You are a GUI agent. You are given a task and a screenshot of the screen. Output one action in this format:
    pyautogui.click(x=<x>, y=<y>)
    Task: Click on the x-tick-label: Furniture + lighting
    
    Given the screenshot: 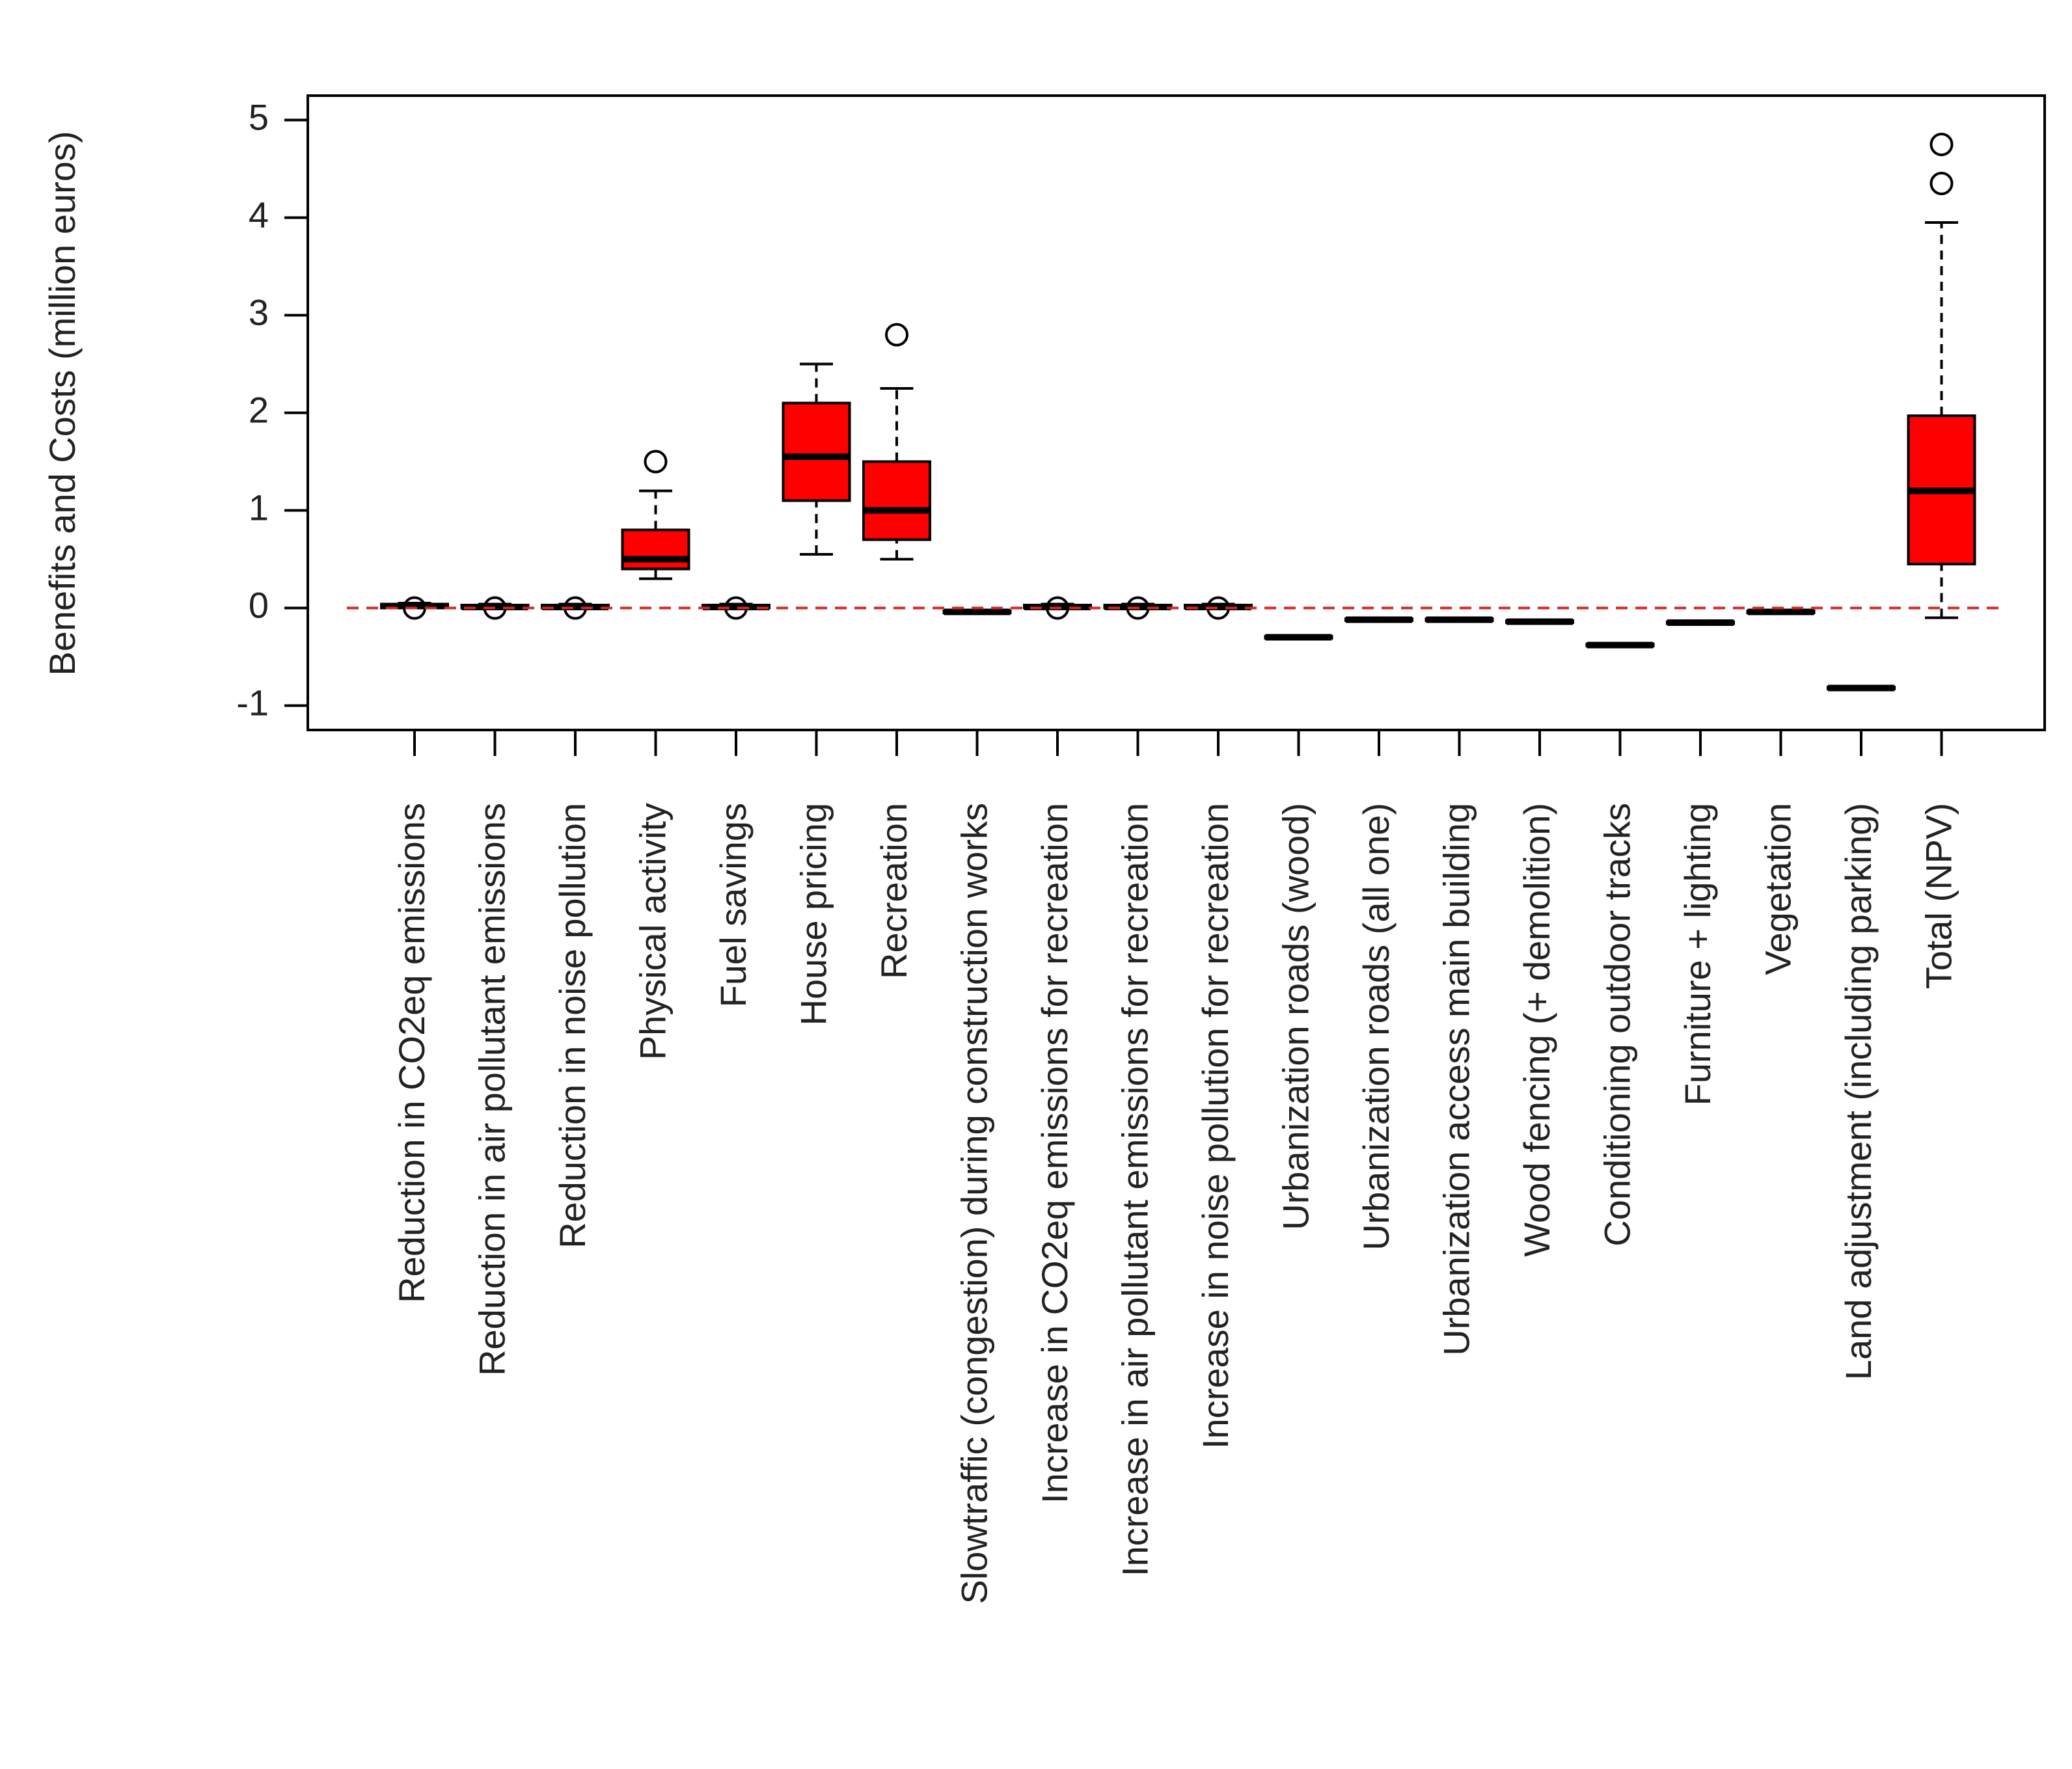 What is the action you would take?
    pyautogui.click(x=1698, y=954)
    